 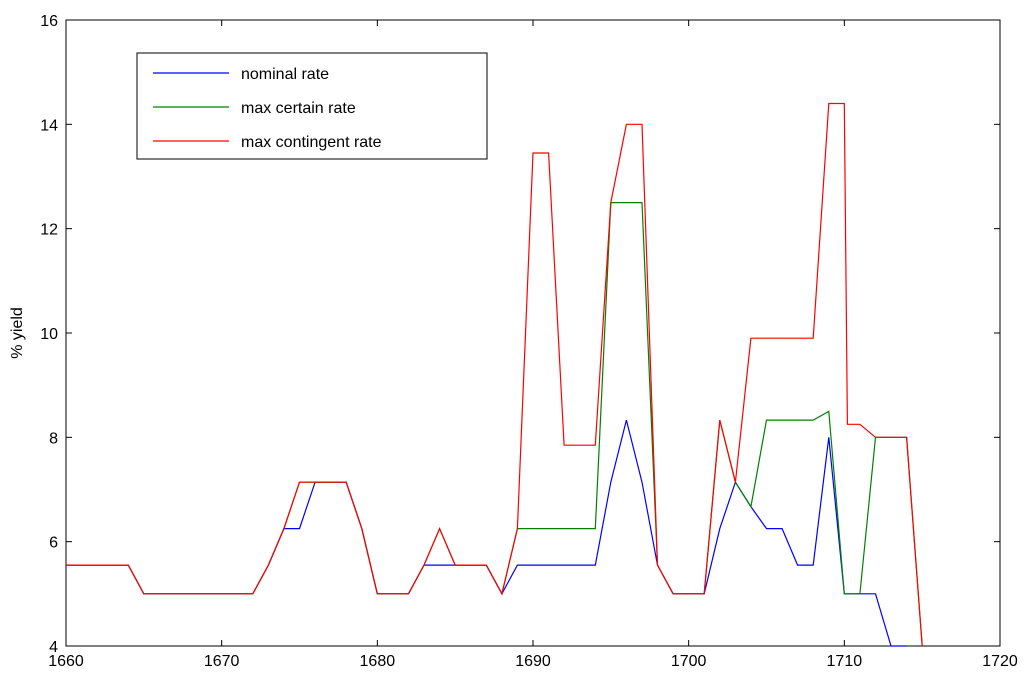 I want to click on y-tick-label: 4, so click(x=53, y=647).